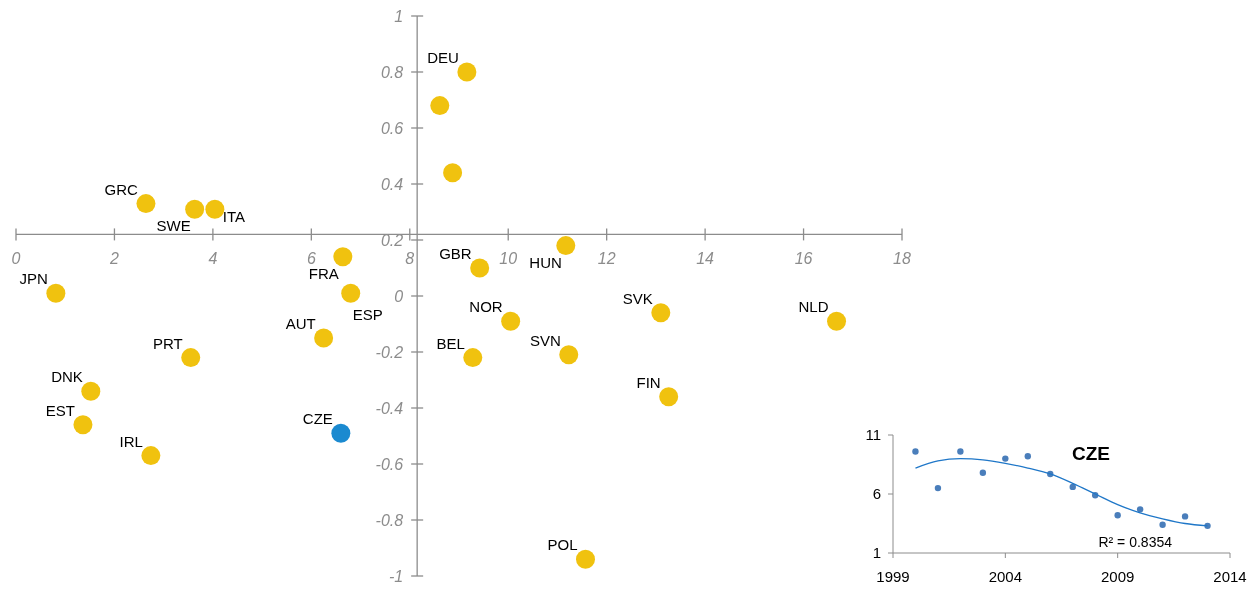 The image size is (1250, 593). I want to click on y-tick-label: -1, so click(396, 576).